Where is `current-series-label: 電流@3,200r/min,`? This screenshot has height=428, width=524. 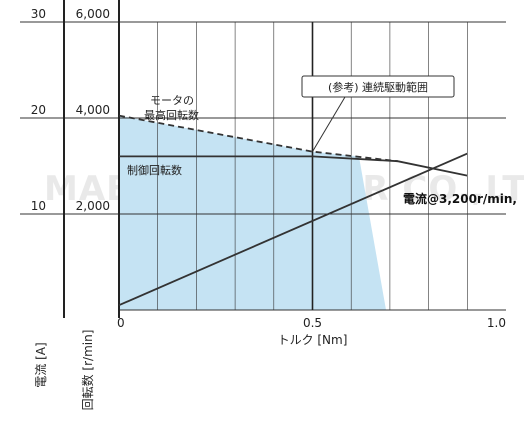
current-series-label: 電流@3,200r/min, is located at coordinates (460, 198).